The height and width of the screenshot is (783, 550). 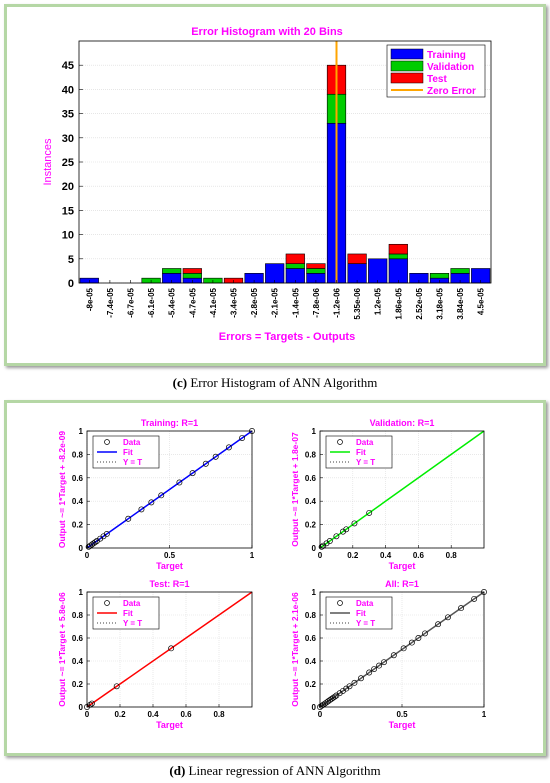 I want to click on histogram-xtick-label: 1.86e-05, so click(x=398, y=303).